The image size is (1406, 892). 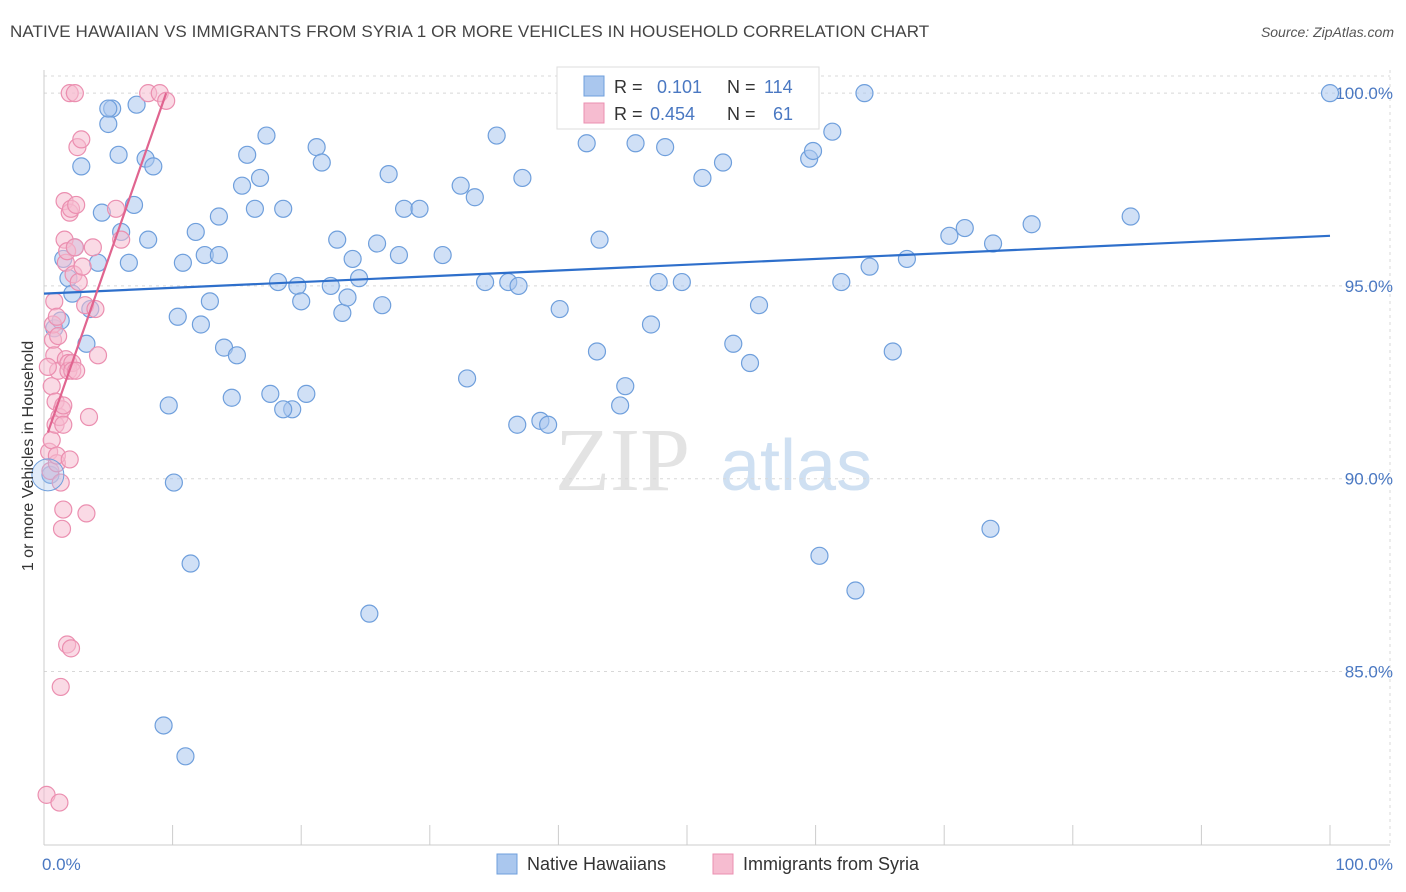 I want to click on legend-n-label-1: N =, so click(x=741, y=87).